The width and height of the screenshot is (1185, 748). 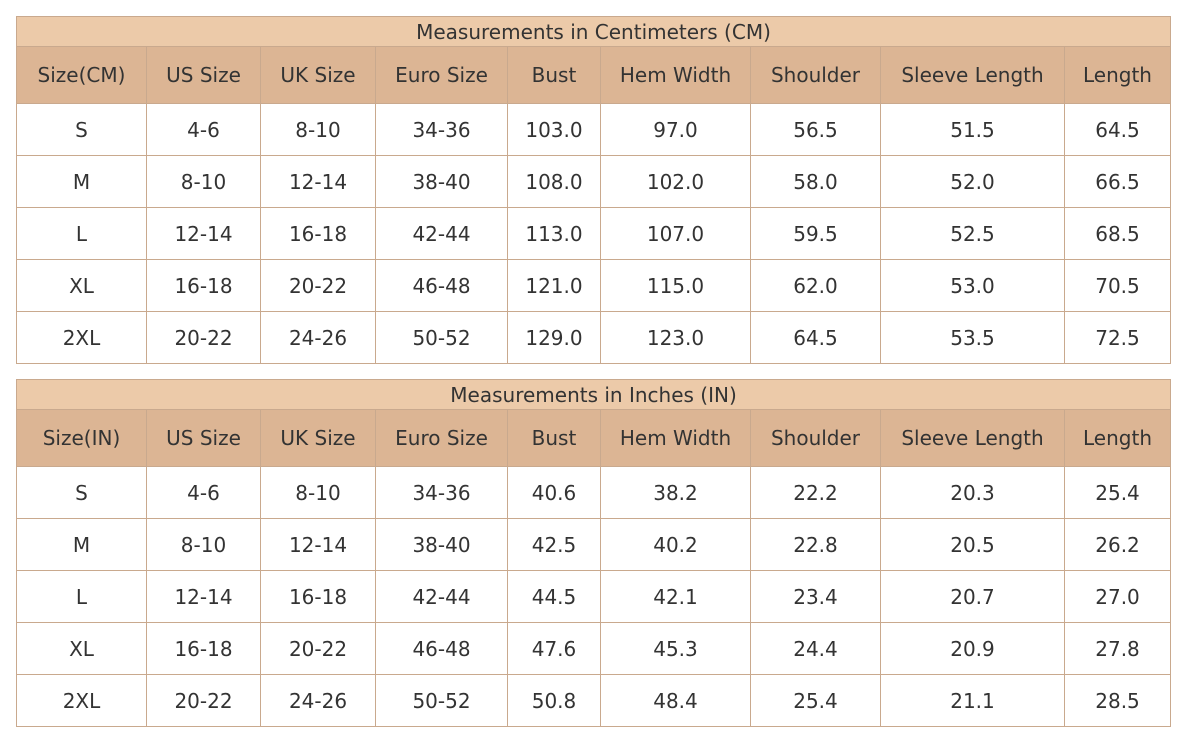 I want to click on cell: 40.6, so click(x=554, y=492).